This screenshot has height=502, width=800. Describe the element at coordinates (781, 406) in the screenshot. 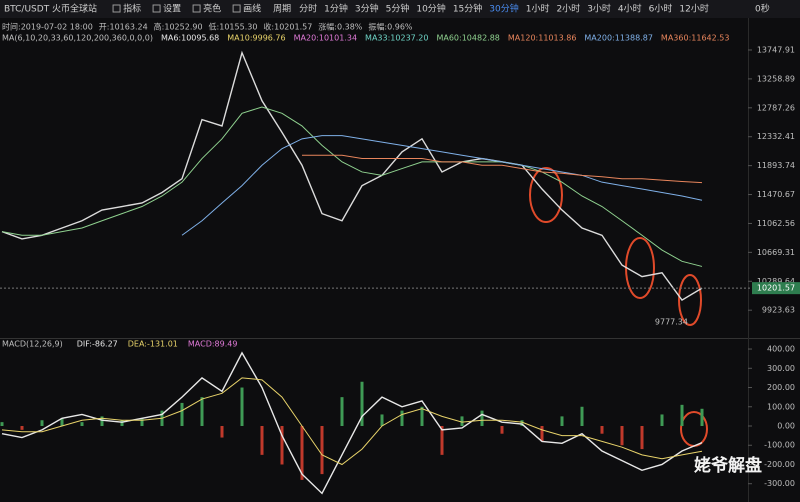

I see `y-tick-label: 100.00` at that location.